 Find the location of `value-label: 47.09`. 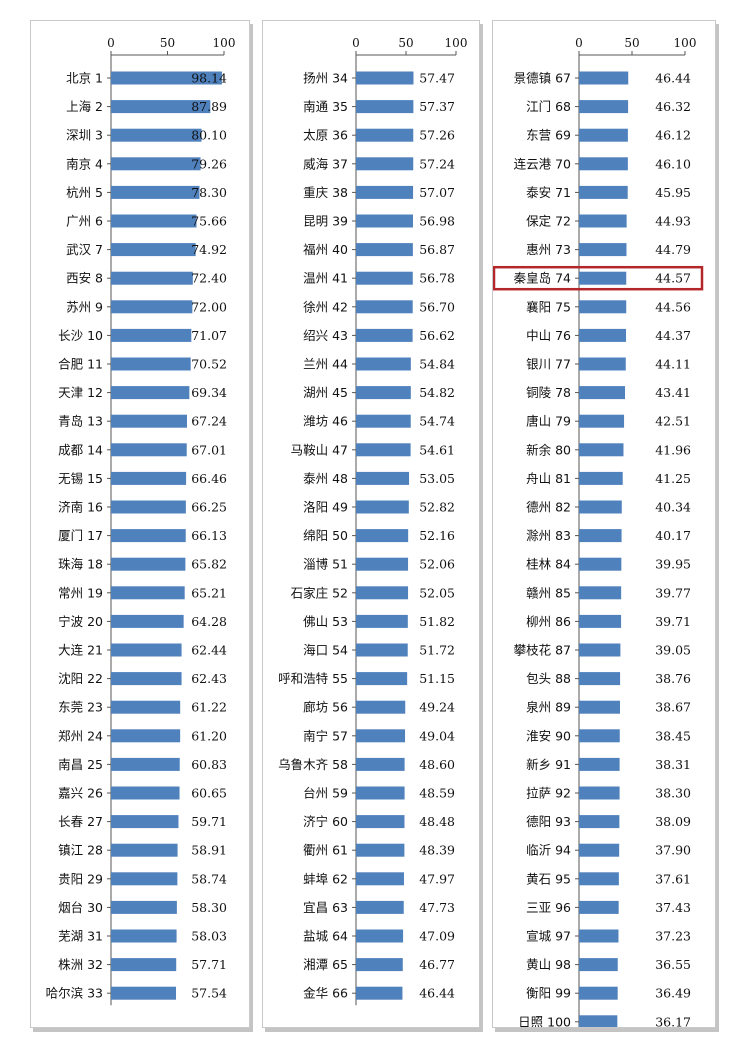

value-label: 47.09 is located at coordinates (437, 936).